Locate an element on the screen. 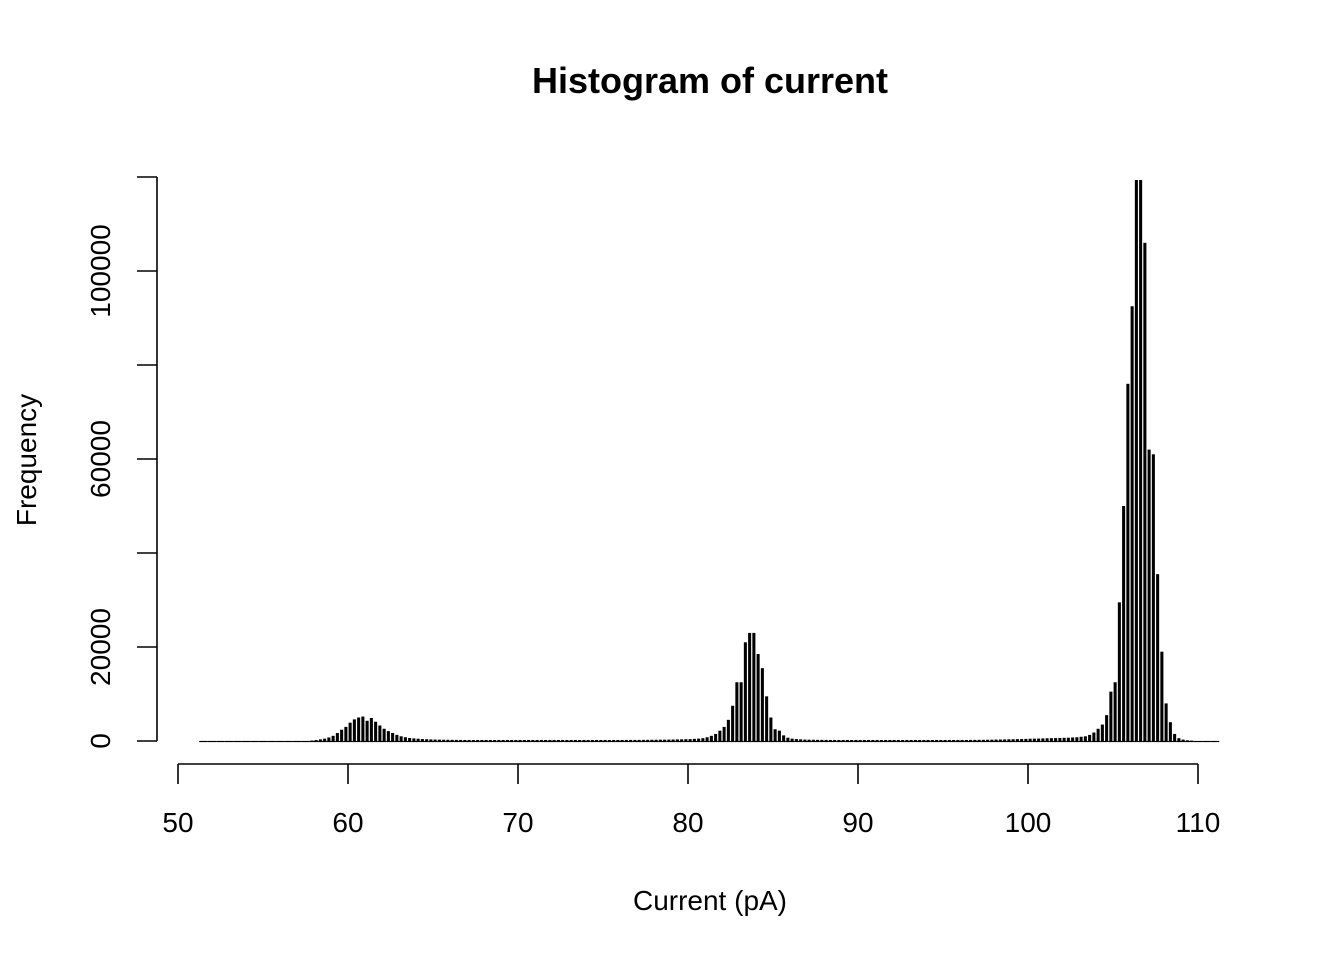 The width and height of the screenshot is (1344, 960). y-tick-label: 100000 is located at coordinates (100, 270).